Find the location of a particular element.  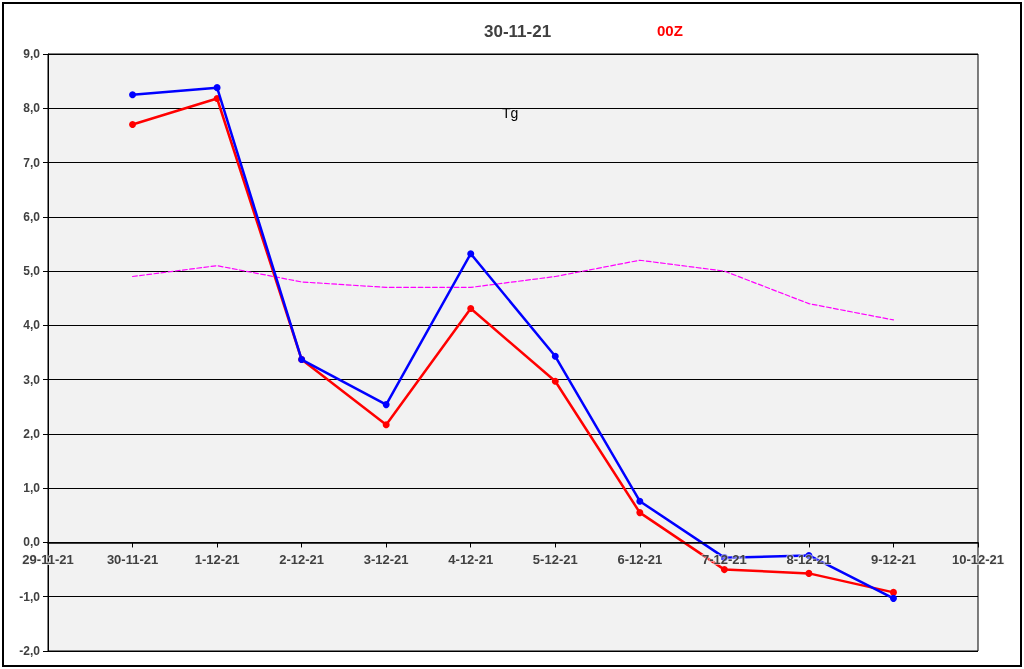

x-tick-label: 30-11-21 is located at coordinates (132, 560).